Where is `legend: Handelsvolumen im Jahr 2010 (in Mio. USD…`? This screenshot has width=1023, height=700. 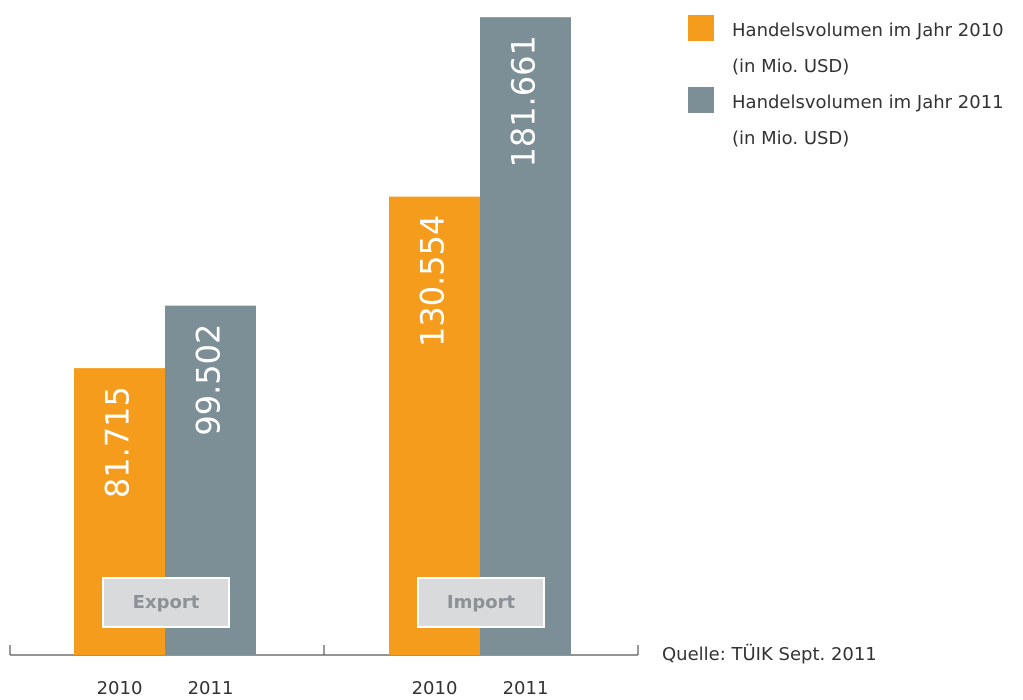
legend: Handelsvolumen im Jahr 2010 (in Mio. USD… is located at coordinates (853, 85).